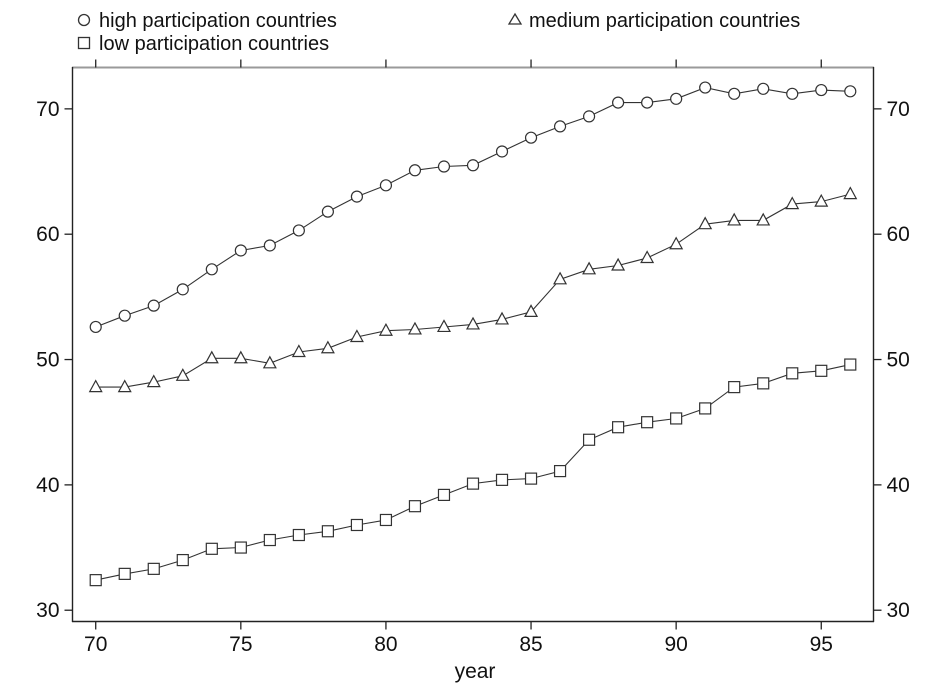  I want to click on y-tick-label-right: 70, so click(898, 109).